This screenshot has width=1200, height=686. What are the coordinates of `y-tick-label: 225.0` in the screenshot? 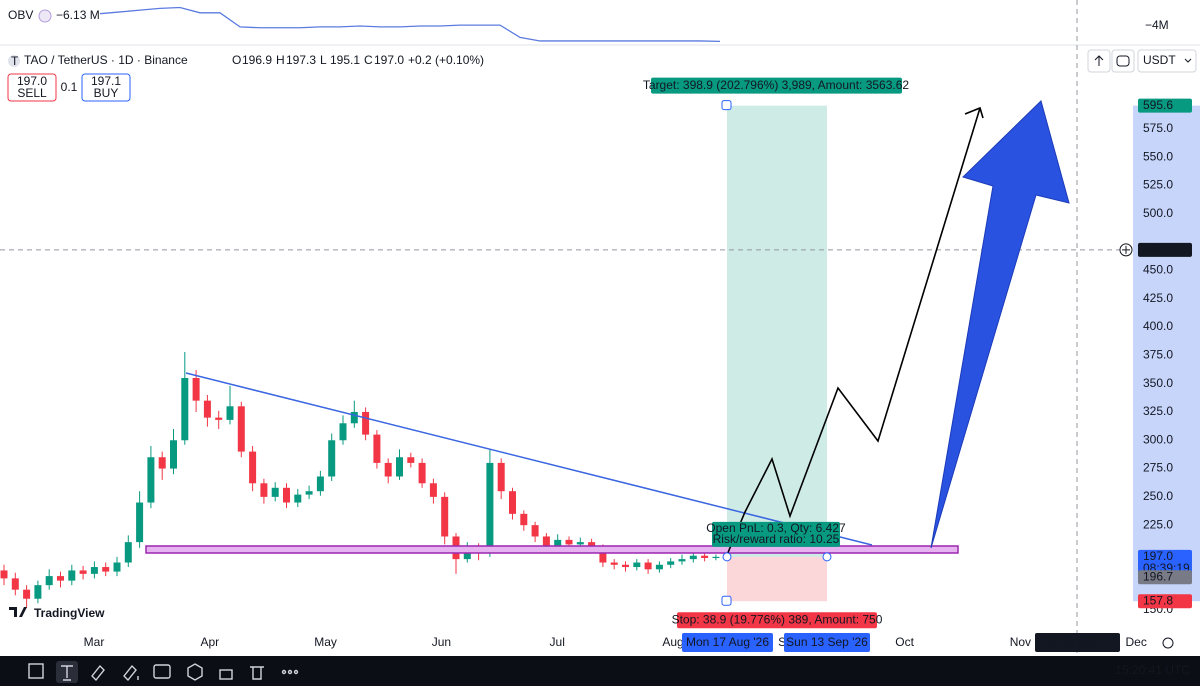 It's located at (1158, 524).